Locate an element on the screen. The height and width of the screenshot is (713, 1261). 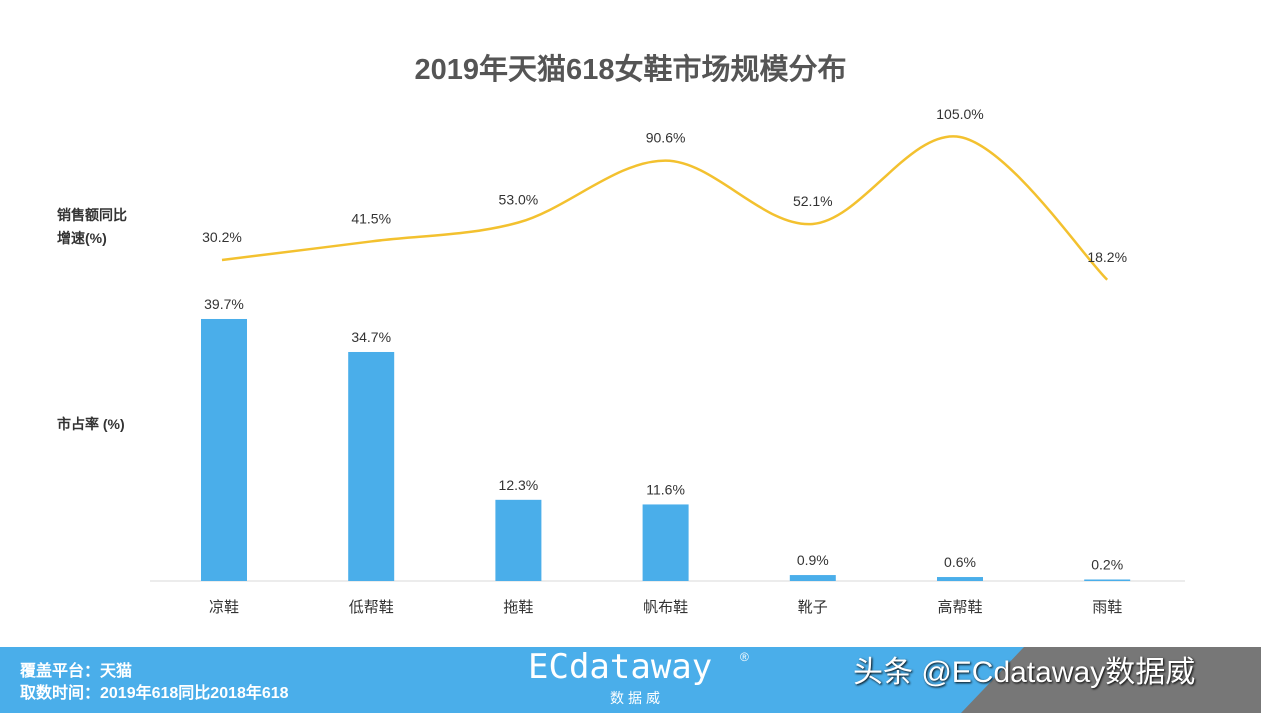
bar-data-label: 0.6% is located at coordinates (960, 562).